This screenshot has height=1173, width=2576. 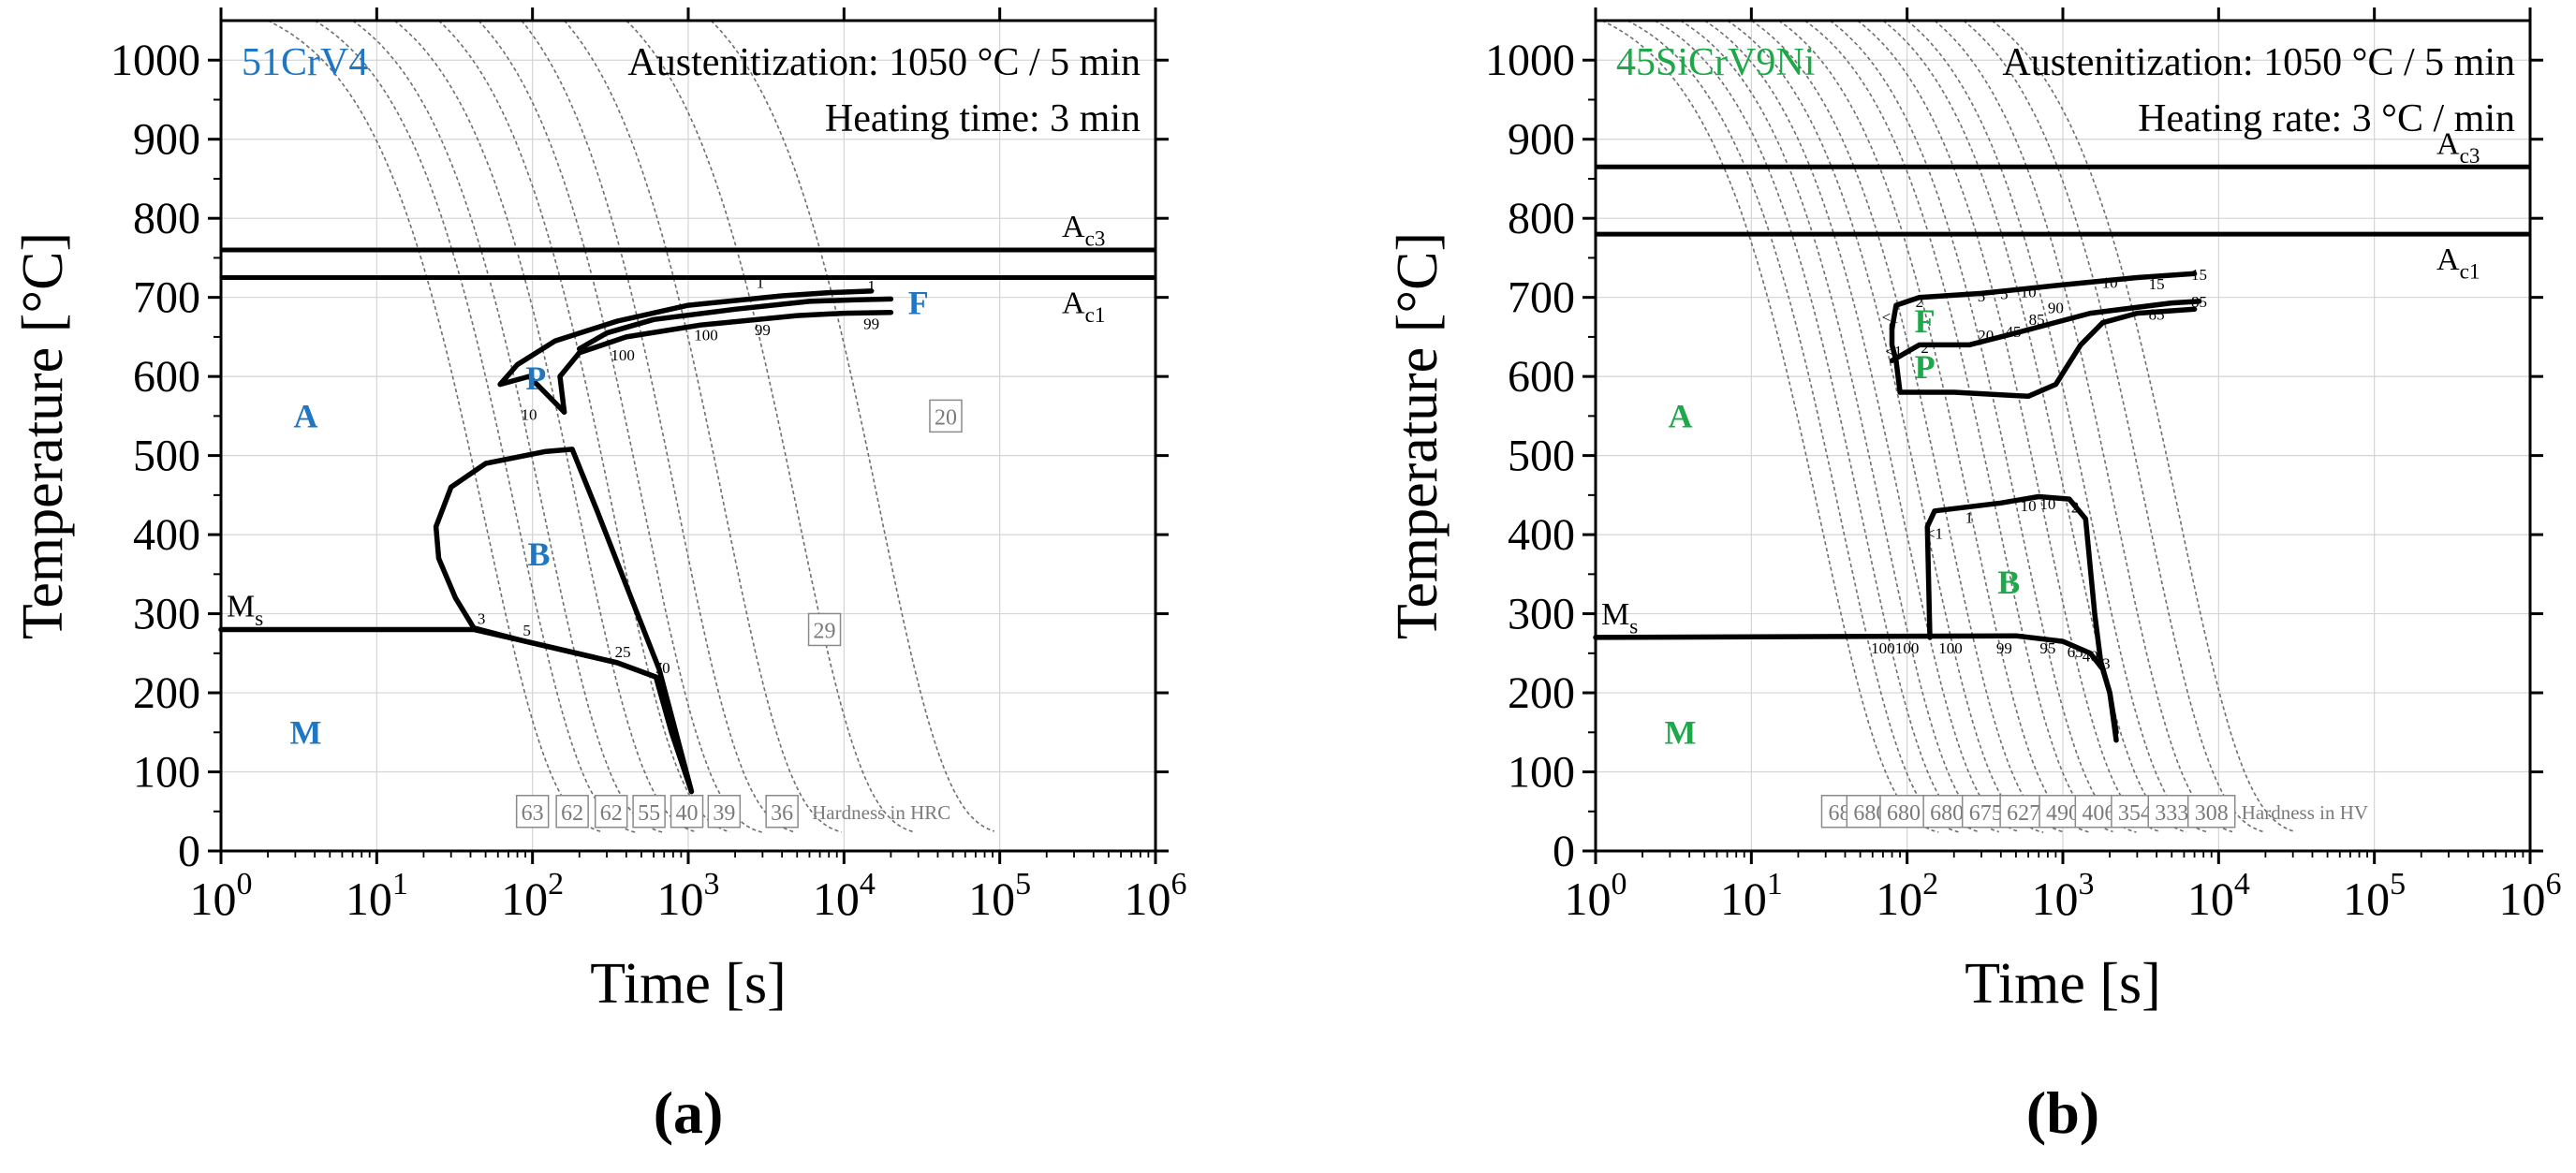 What do you see at coordinates (2554, 884) in the screenshot?
I see `x-tick-exp: 6` at bounding box center [2554, 884].